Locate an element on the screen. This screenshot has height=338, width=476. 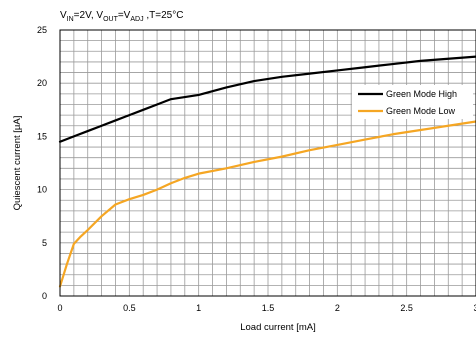
x-tick-label: 2 is located at coordinates (337, 308).